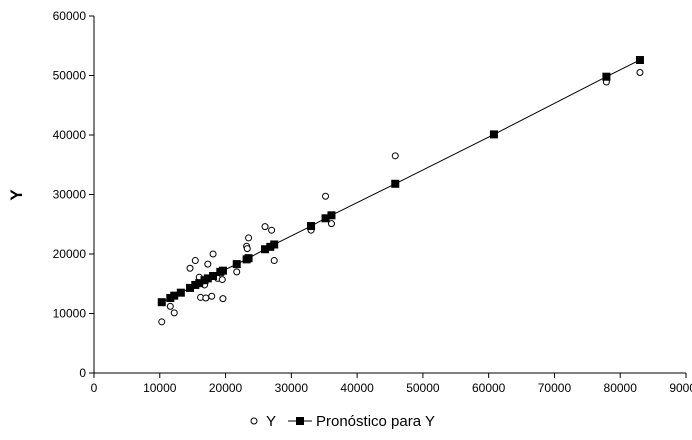 The image size is (692, 440). What do you see at coordinates (680, 388) in the screenshot?
I see `x-tick-label: 90000` at bounding box center [680, 388].